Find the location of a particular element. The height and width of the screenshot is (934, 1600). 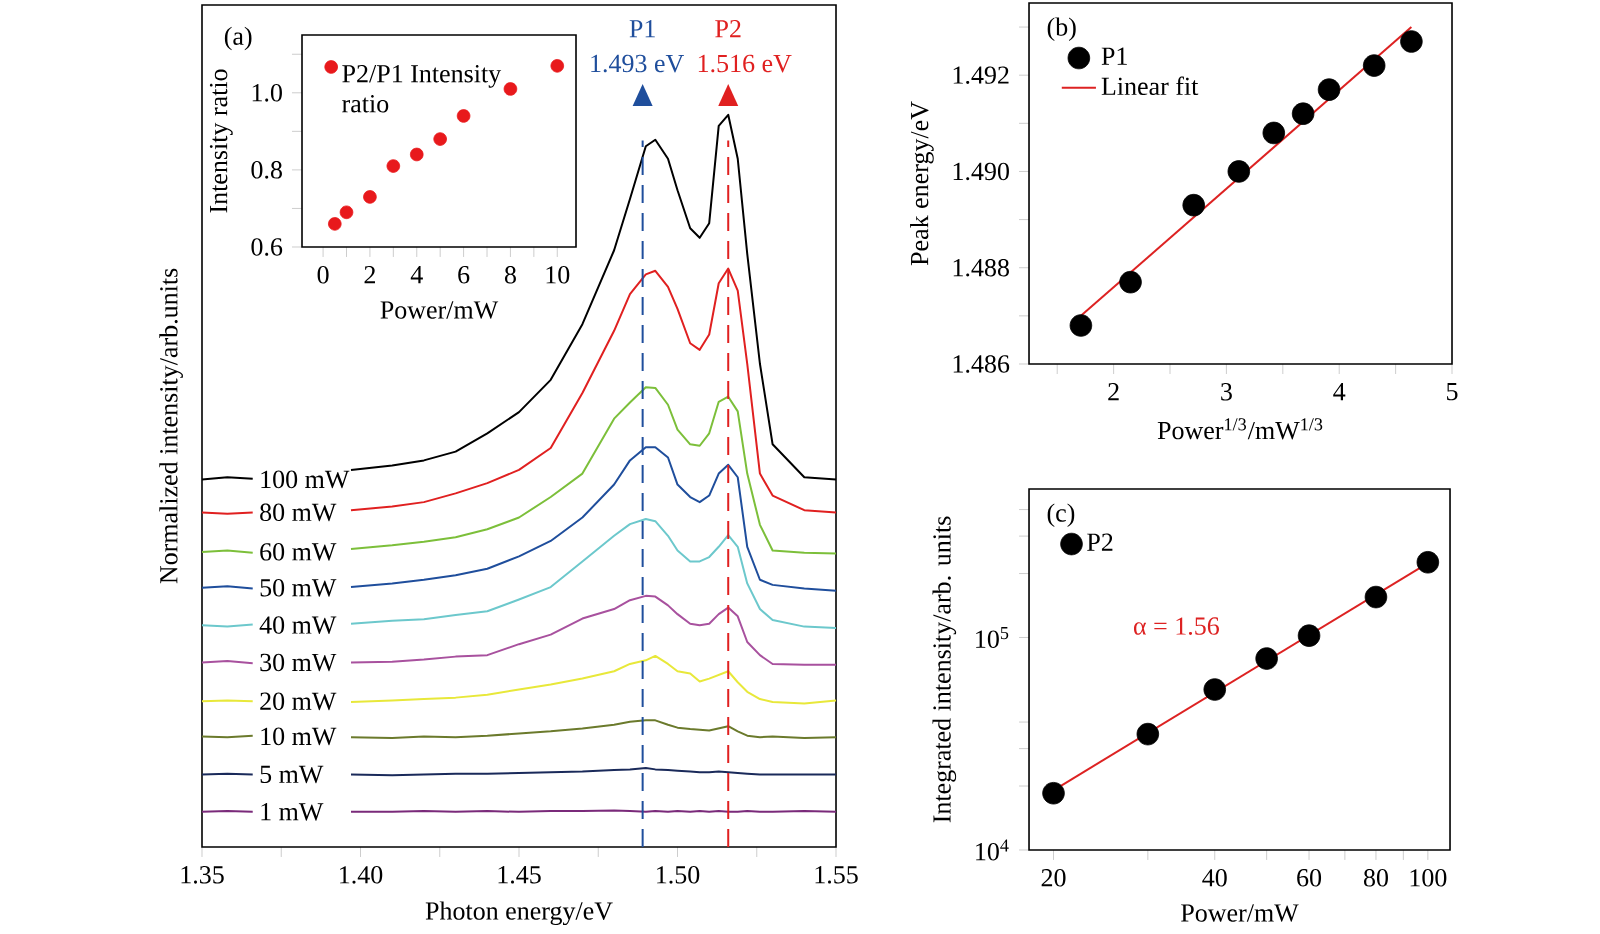

annotation: (b) is located at coordinates (1061, 29).